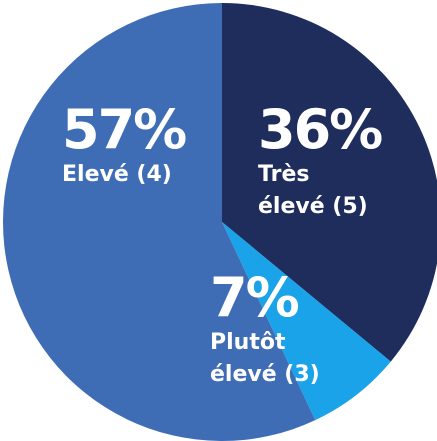 This screenshot has height=441, width=437. I want to click on value-label: 36%, so click(320, 129).